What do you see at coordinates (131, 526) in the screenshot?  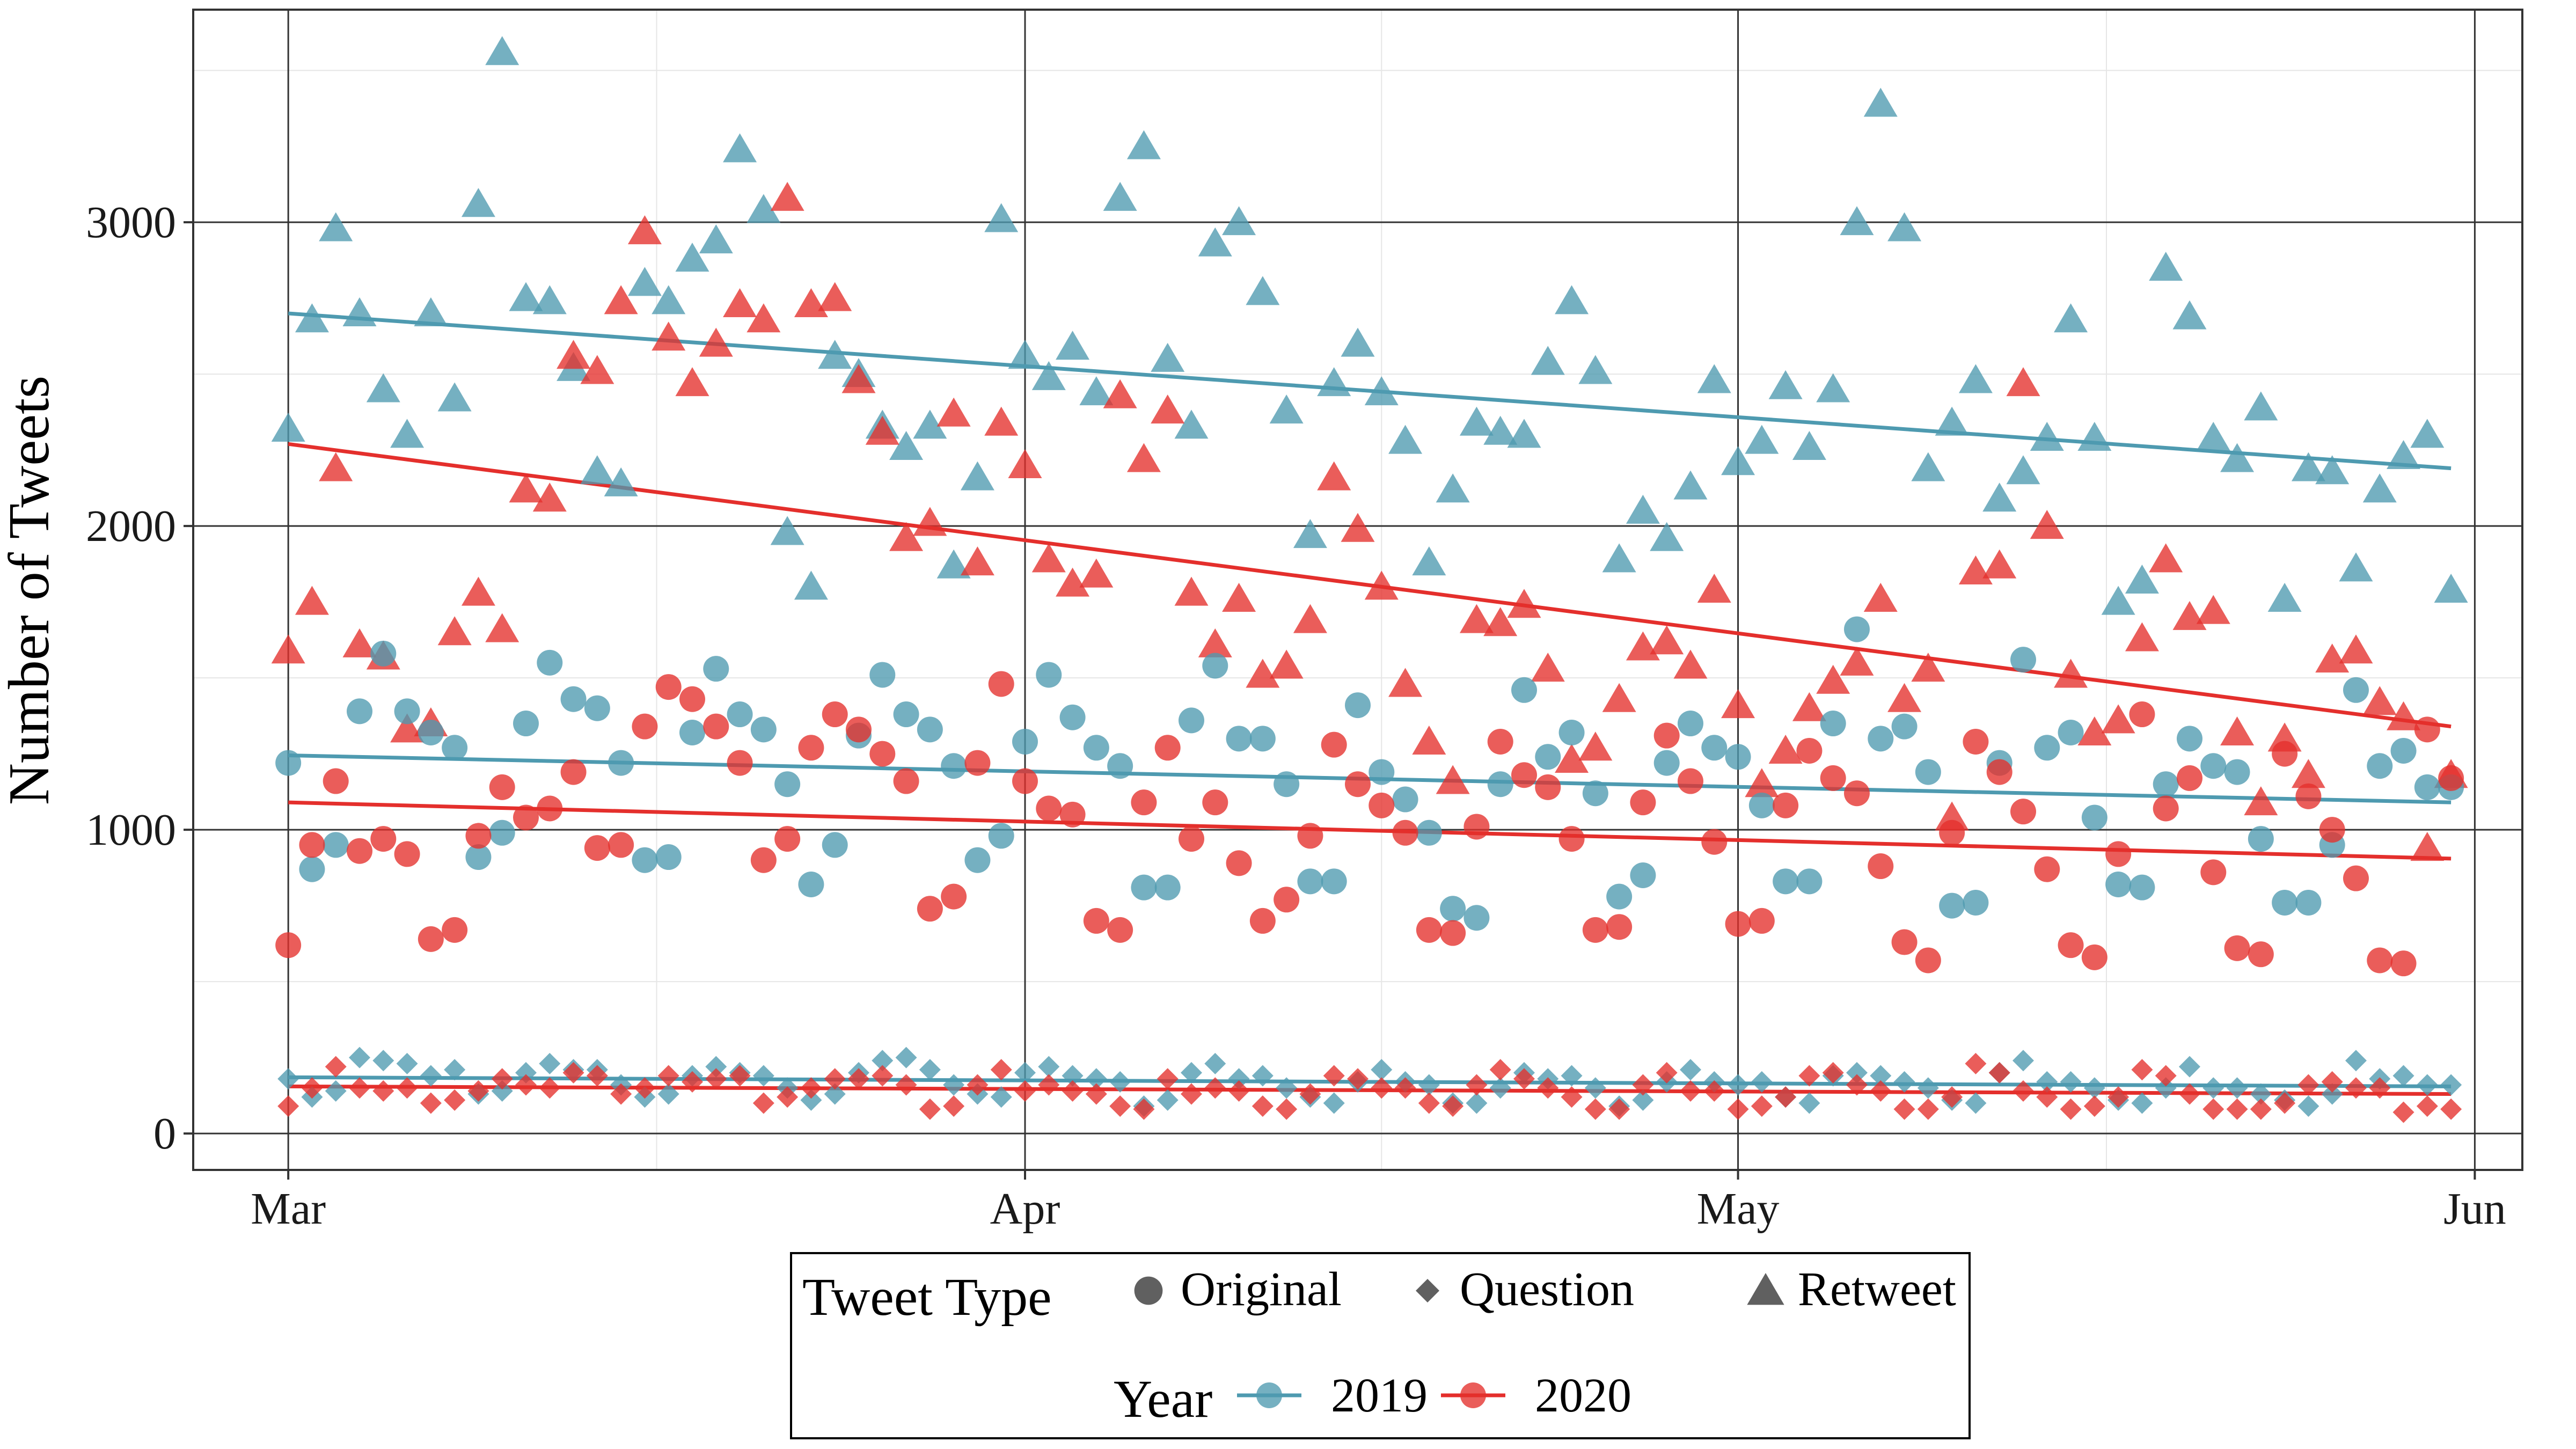 I see `y-tick-label: 2000` at bounding box center [131, 526].